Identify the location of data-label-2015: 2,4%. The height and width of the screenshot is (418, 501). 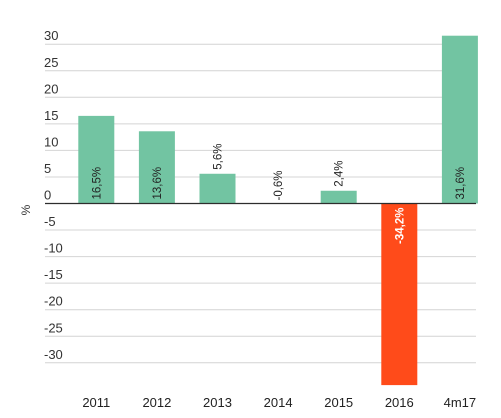
(340, 174).